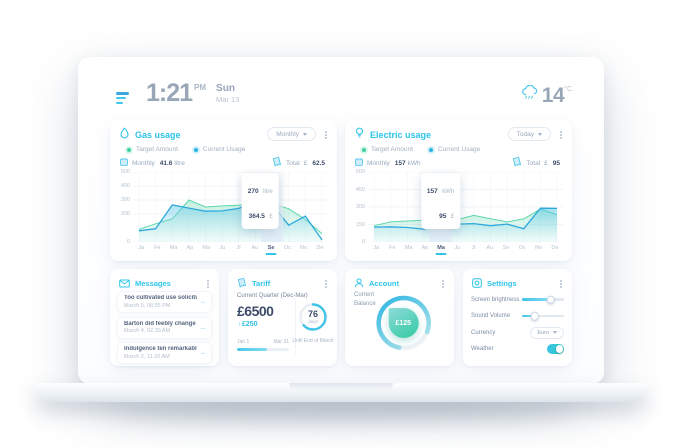 This screenshot has width=682, height=448. I want to click on clock: 1:21 PM Sun Mar 13, so click(192, 93).